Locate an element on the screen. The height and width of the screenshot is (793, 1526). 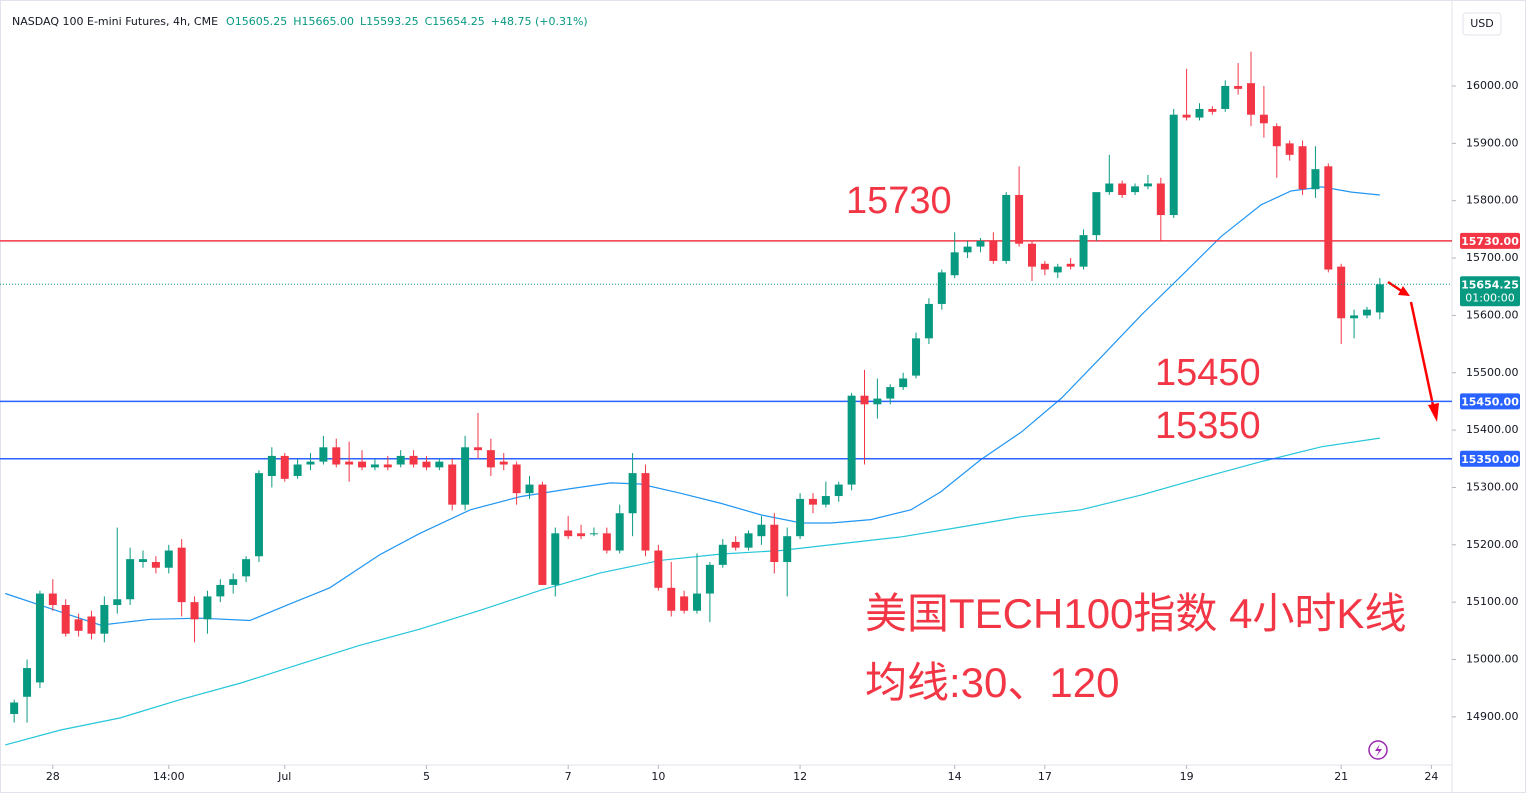
countdown: 01:00:00 is located at coordinates (1489, 297).